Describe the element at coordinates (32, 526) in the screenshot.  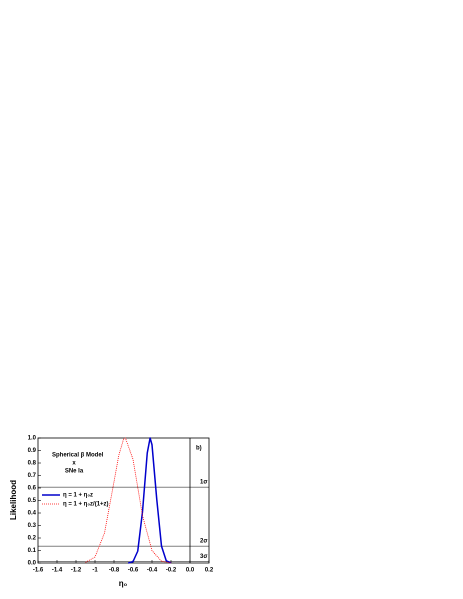
I see `y-tick-label: 0.3` at that location.